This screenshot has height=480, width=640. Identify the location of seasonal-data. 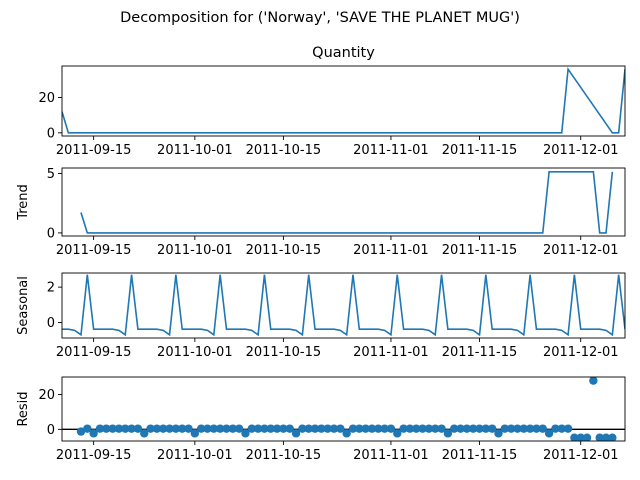
(343, 305).